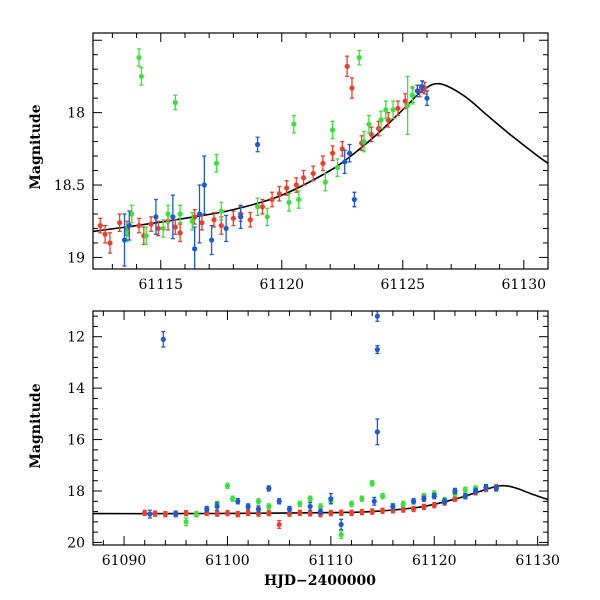  Describe the element at coordinates (227, 561) in the screenshot. I see `x-tick-label: 61100` at that location.